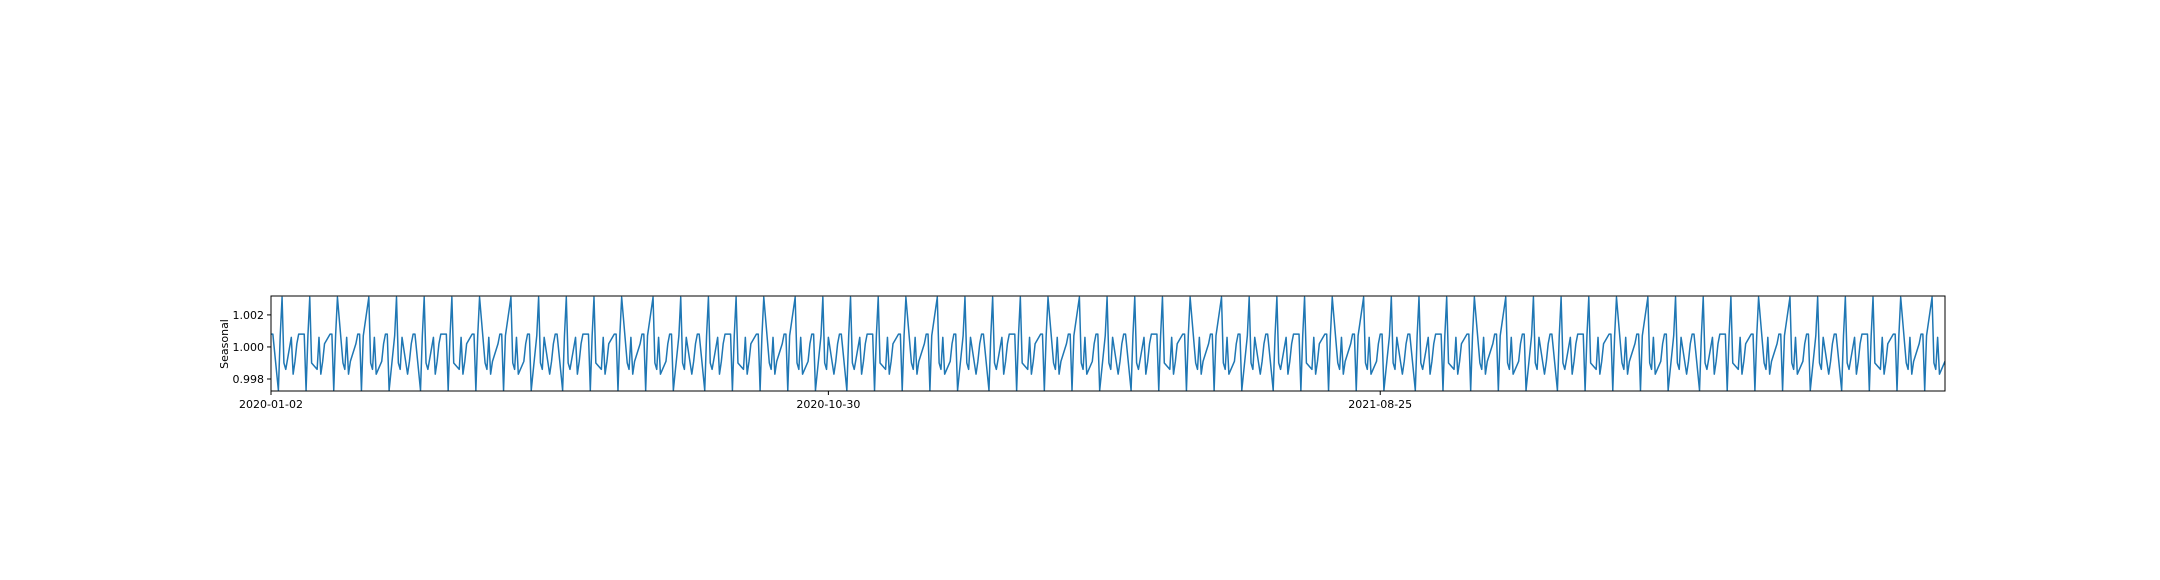 The image size is (2160, 580). What do you see at coordinates (828, 404) in the screenshot?
I see `x-tick-label: 2020-10-30` at bounding box center [828, 404].